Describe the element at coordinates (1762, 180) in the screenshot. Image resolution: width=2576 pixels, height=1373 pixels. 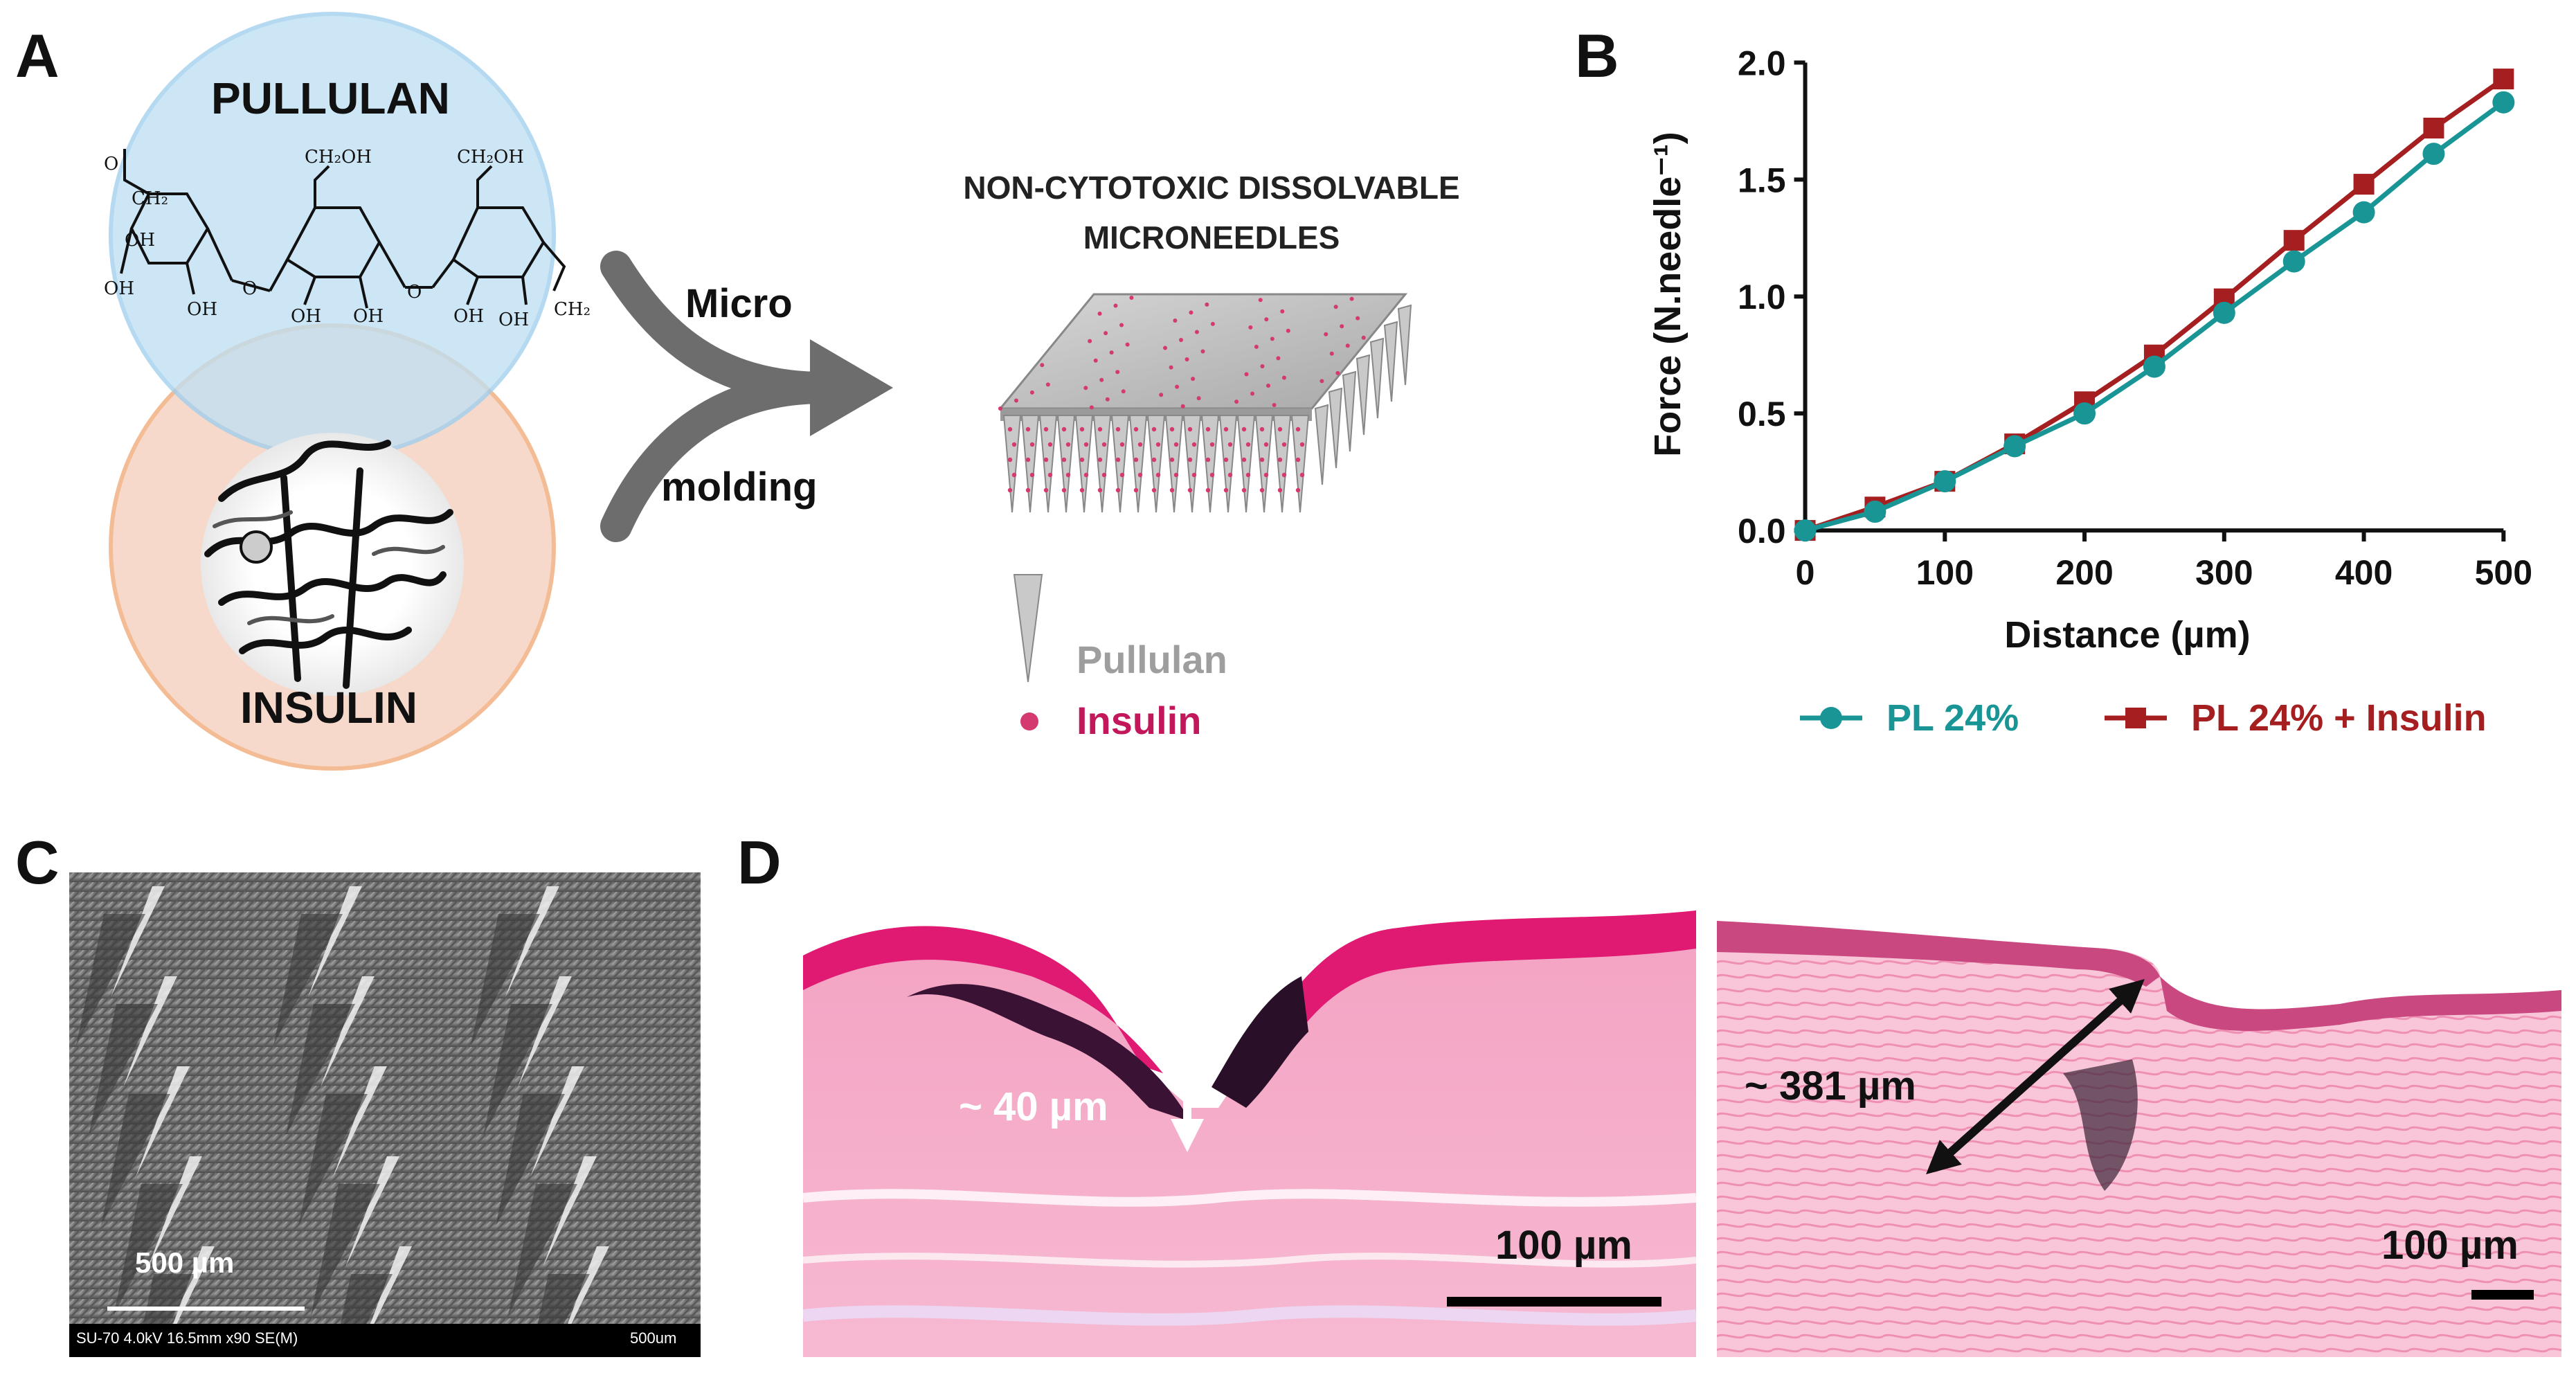
I see `y-tick-label: 1.5` at that location.